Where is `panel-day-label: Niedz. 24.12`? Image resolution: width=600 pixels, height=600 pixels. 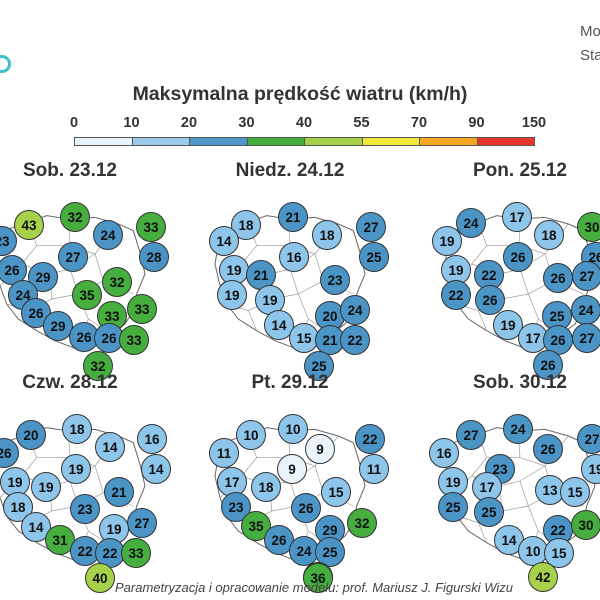 panel-day-label: Niedz. 24.12 is located at coordinates (290, 170).